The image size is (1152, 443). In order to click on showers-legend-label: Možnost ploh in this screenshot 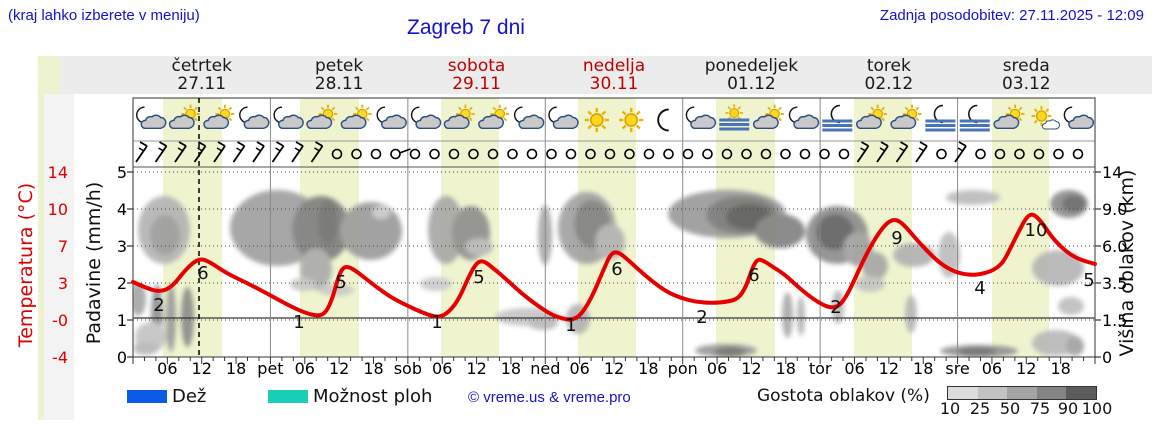, I will do `click(373, 396)`.